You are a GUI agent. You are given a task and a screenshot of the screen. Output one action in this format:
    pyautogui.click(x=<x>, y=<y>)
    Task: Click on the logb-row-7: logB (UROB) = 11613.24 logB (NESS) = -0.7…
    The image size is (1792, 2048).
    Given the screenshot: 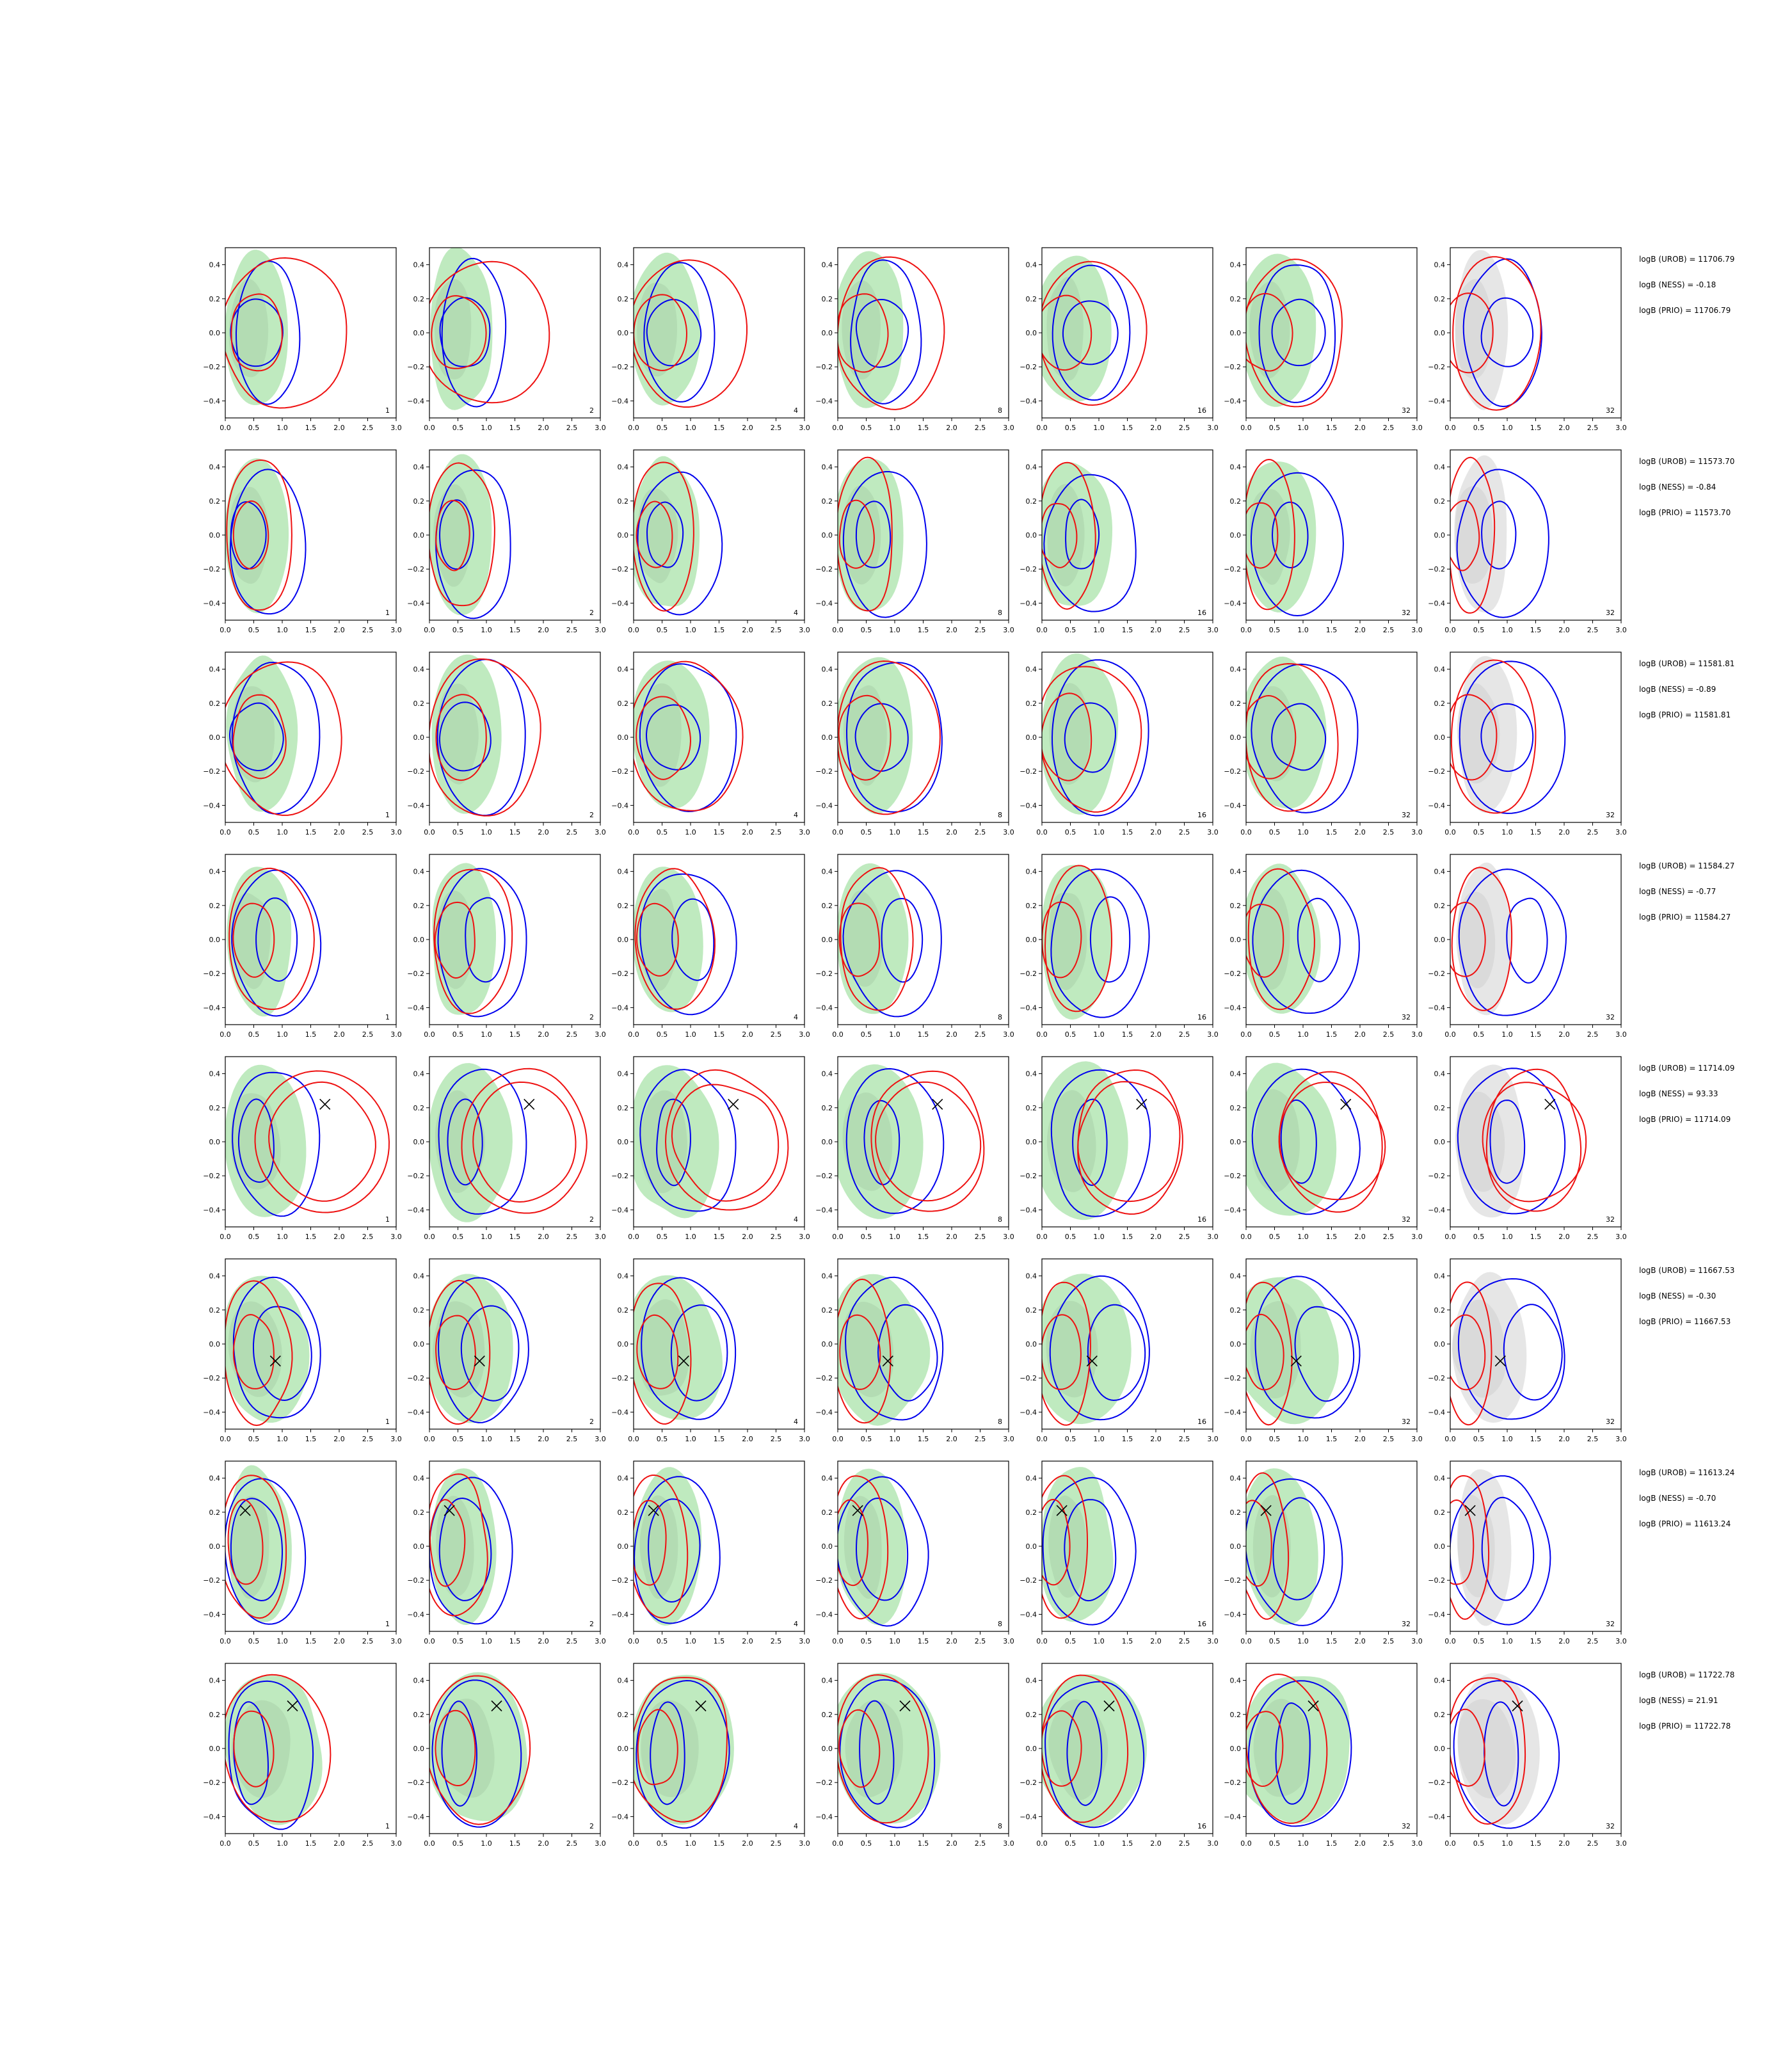 What is the action you would take?
    pyautogui.click(x=1686, y=1498)
    